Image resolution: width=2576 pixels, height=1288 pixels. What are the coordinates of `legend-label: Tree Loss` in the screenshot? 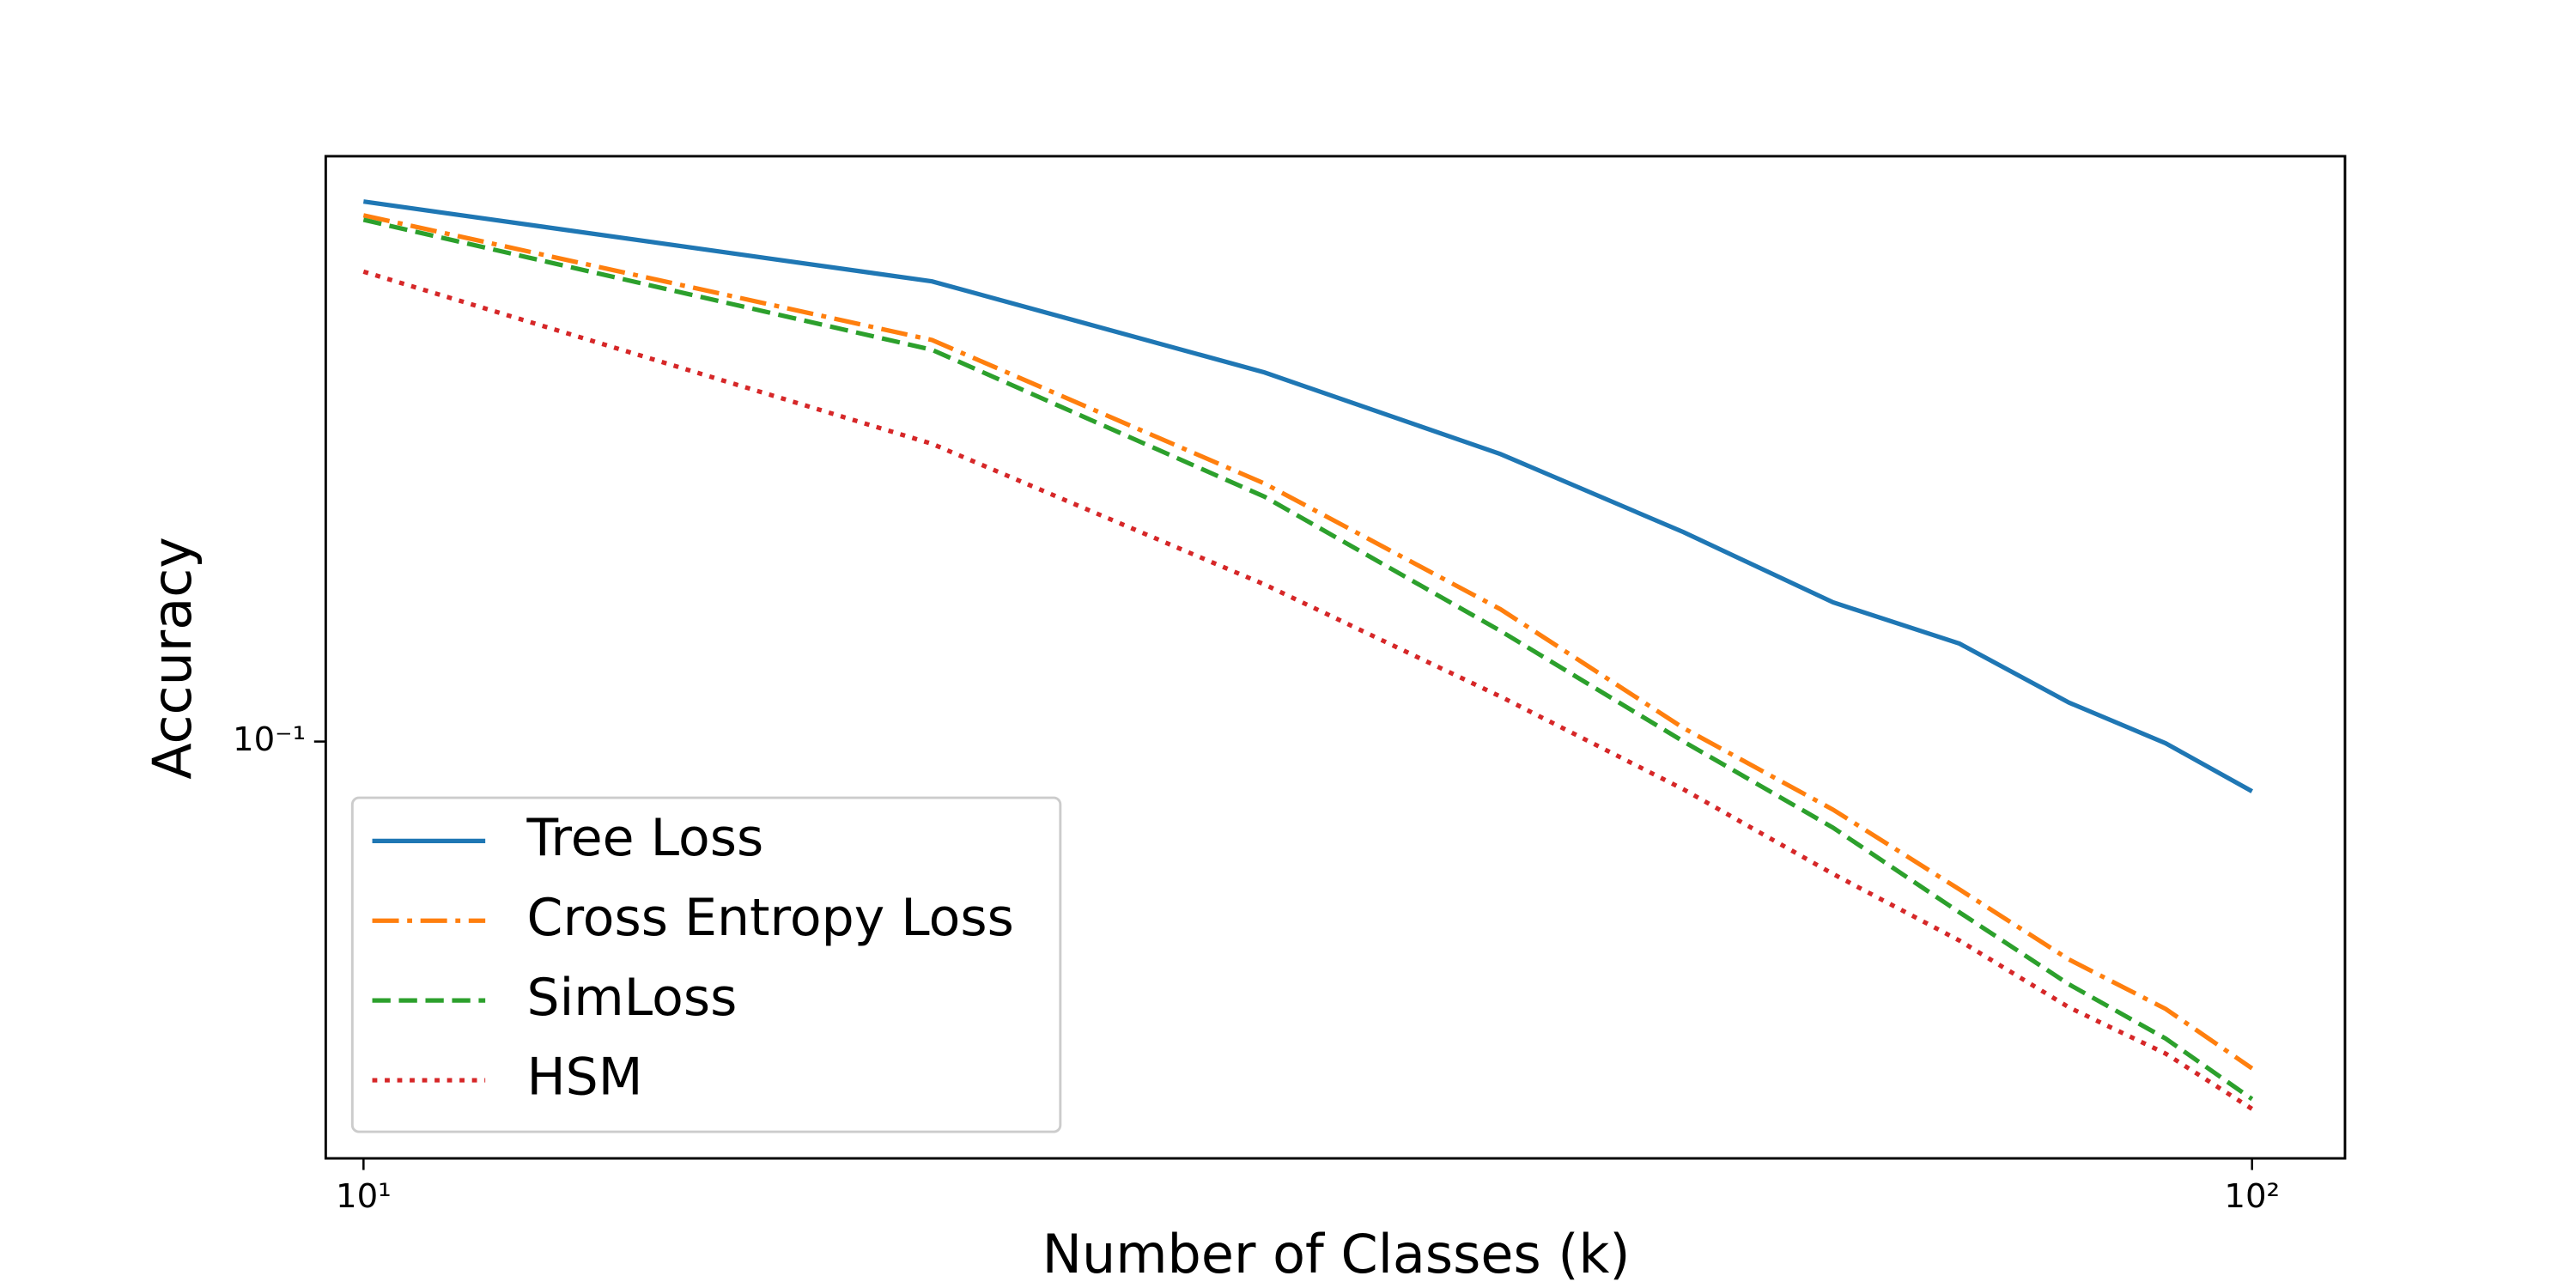 It's located at (645, 838).